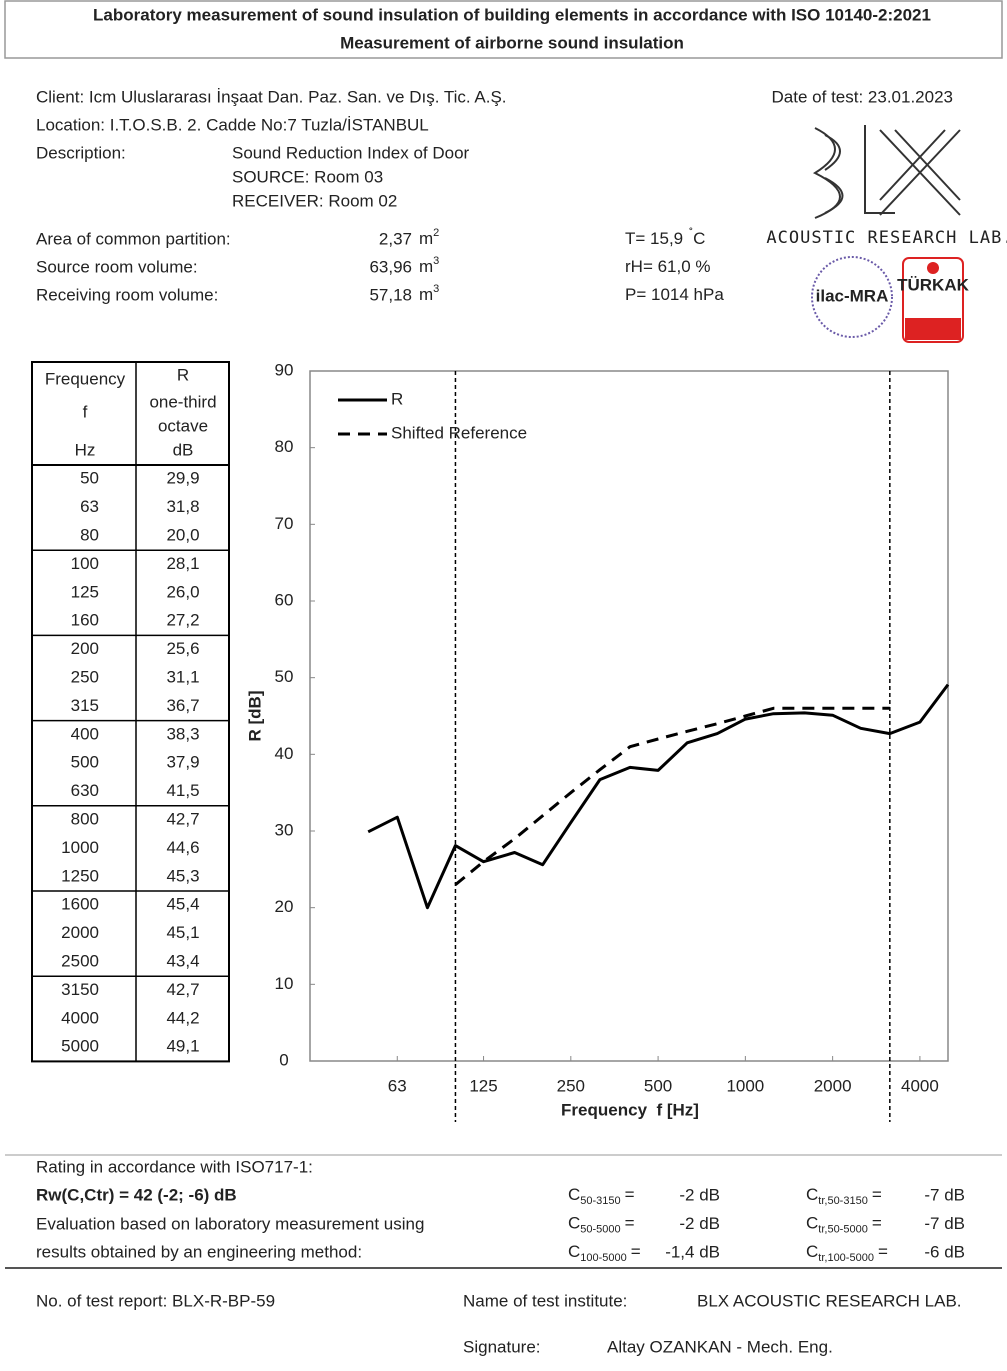 The image size is (1007, 1371). Describe the element at coordinates (284, 446) in the screenshot. I see `y-tick-label: 80` at that location.